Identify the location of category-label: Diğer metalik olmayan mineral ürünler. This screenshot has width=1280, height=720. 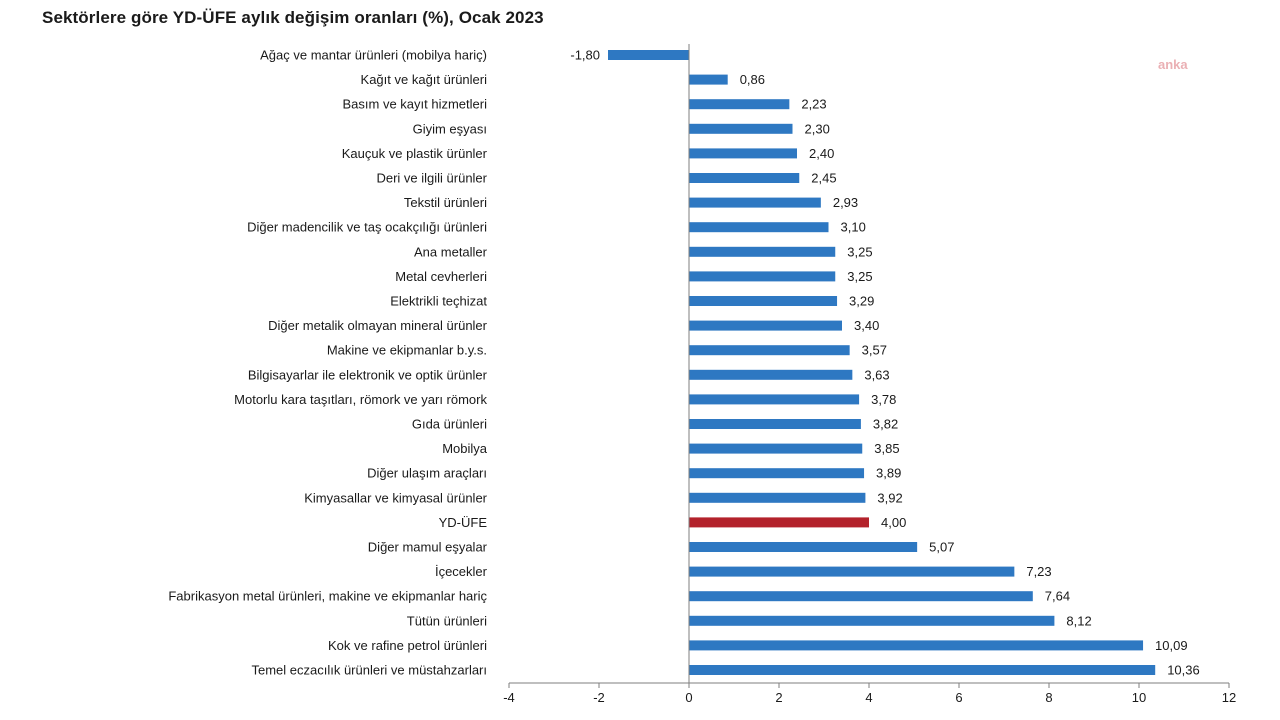
(378, 325).